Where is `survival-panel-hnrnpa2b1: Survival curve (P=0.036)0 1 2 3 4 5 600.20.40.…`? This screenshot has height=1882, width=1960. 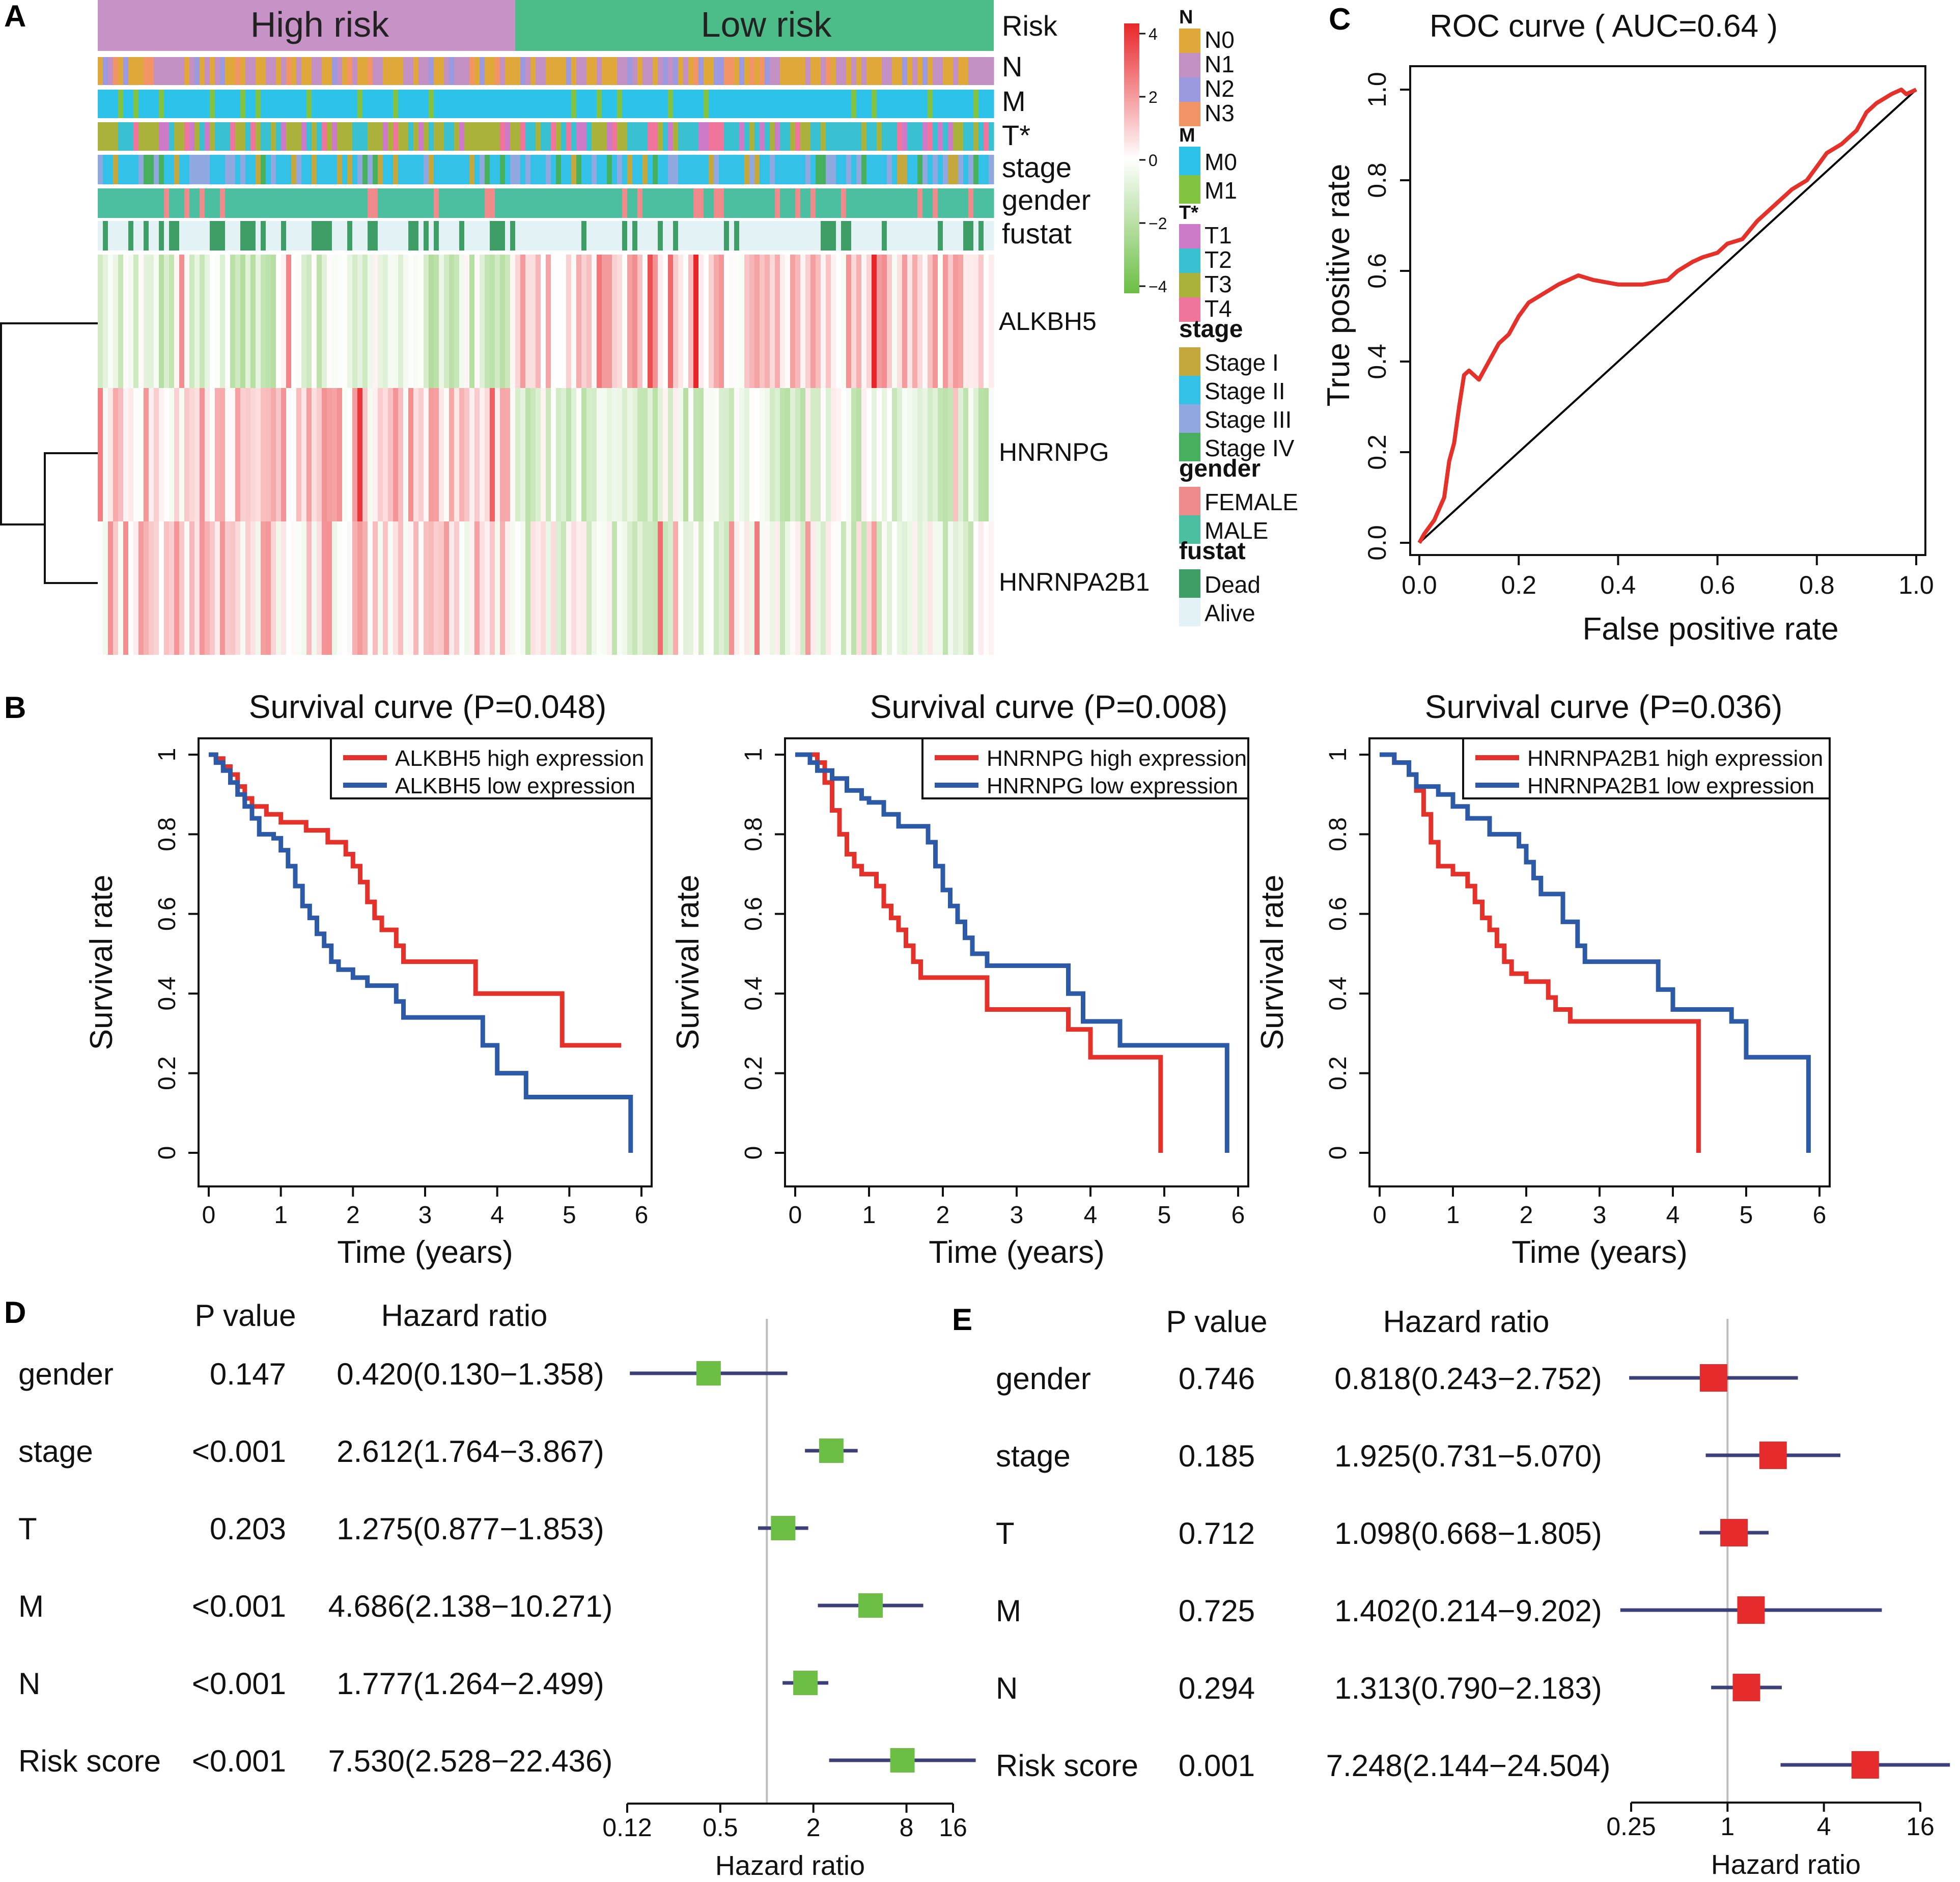
survival-panel-hnrnpa2b1: Survival curve (P=0.036)0 1 2 3 4 5 600.20.40.… is located at coordinates (1543, 979).